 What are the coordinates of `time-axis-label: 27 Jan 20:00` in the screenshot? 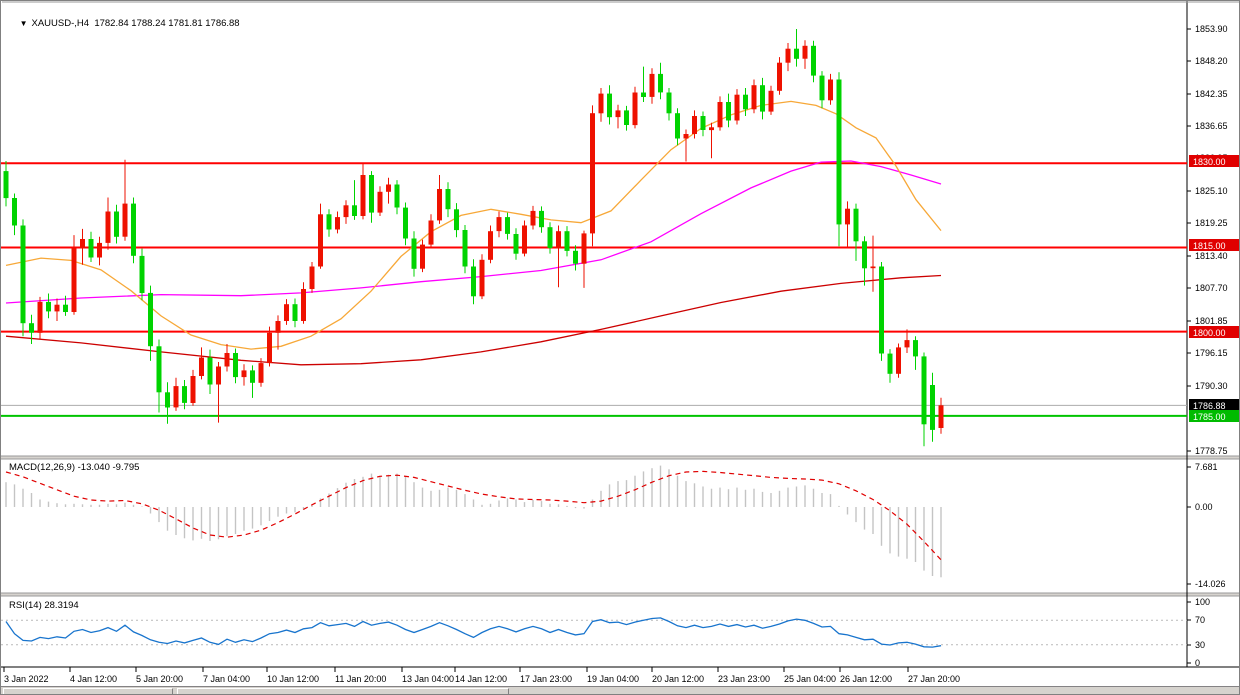 It's located at (934, 679).